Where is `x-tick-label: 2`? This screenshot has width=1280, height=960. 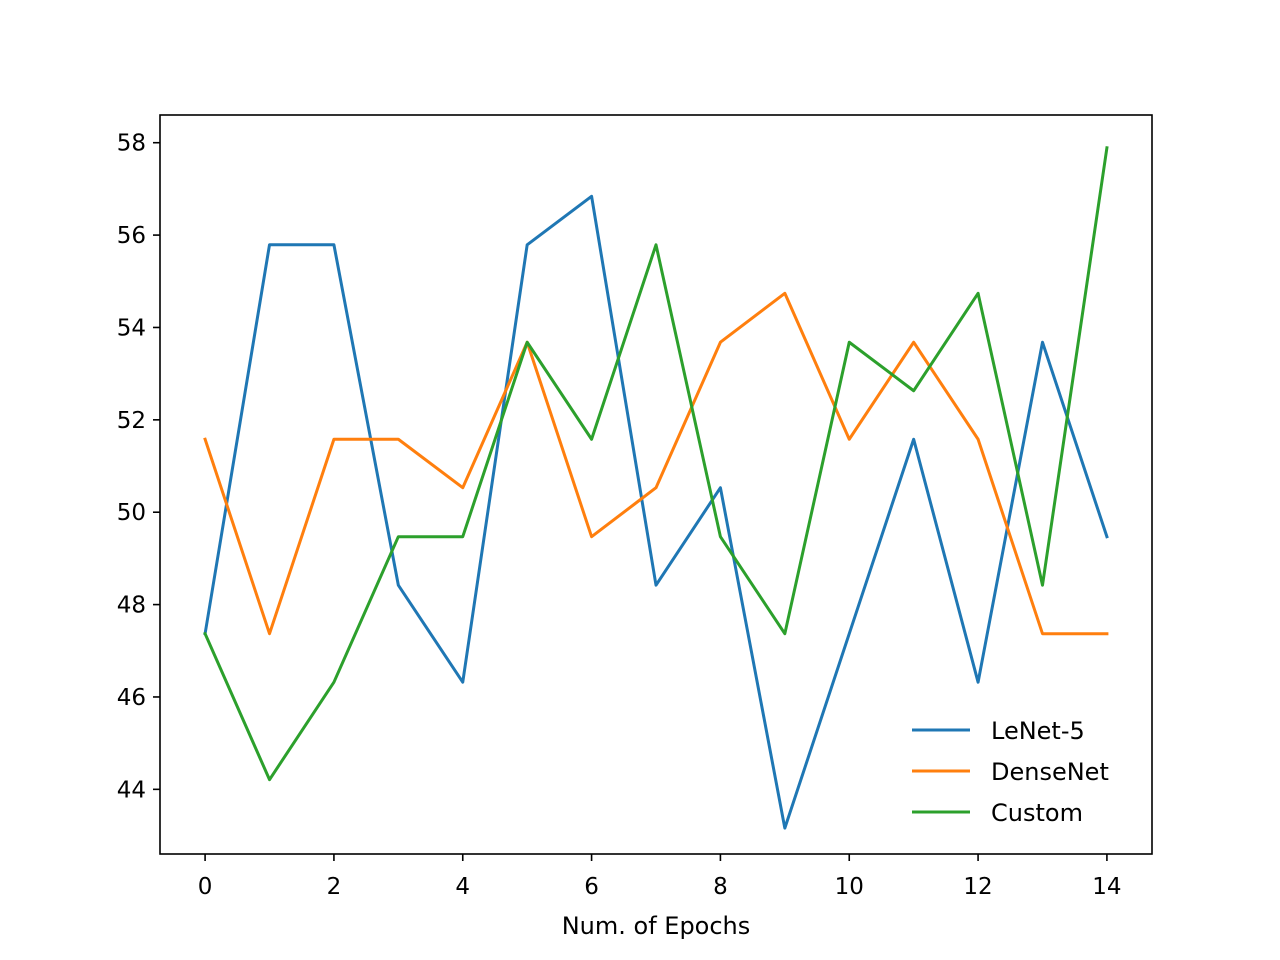 x-tick-label: 2 is located at coordinates (334, 887).